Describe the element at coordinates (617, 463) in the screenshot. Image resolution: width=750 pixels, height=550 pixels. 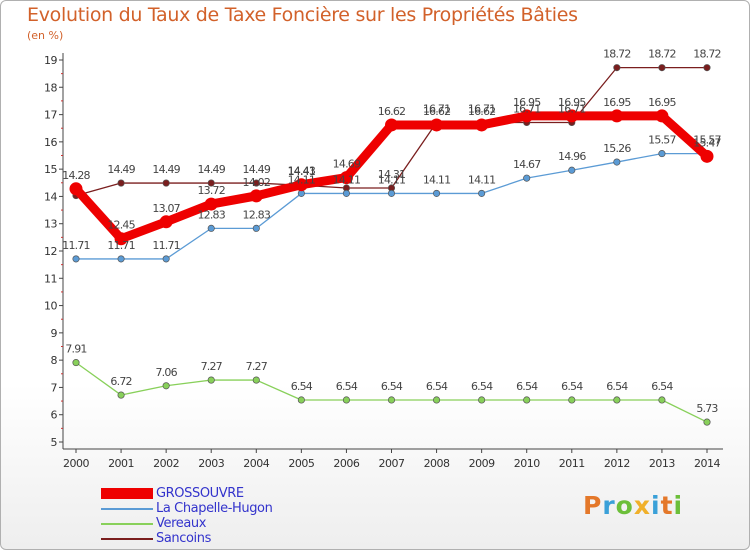
I see `x-tick-label: 2012` at that location.